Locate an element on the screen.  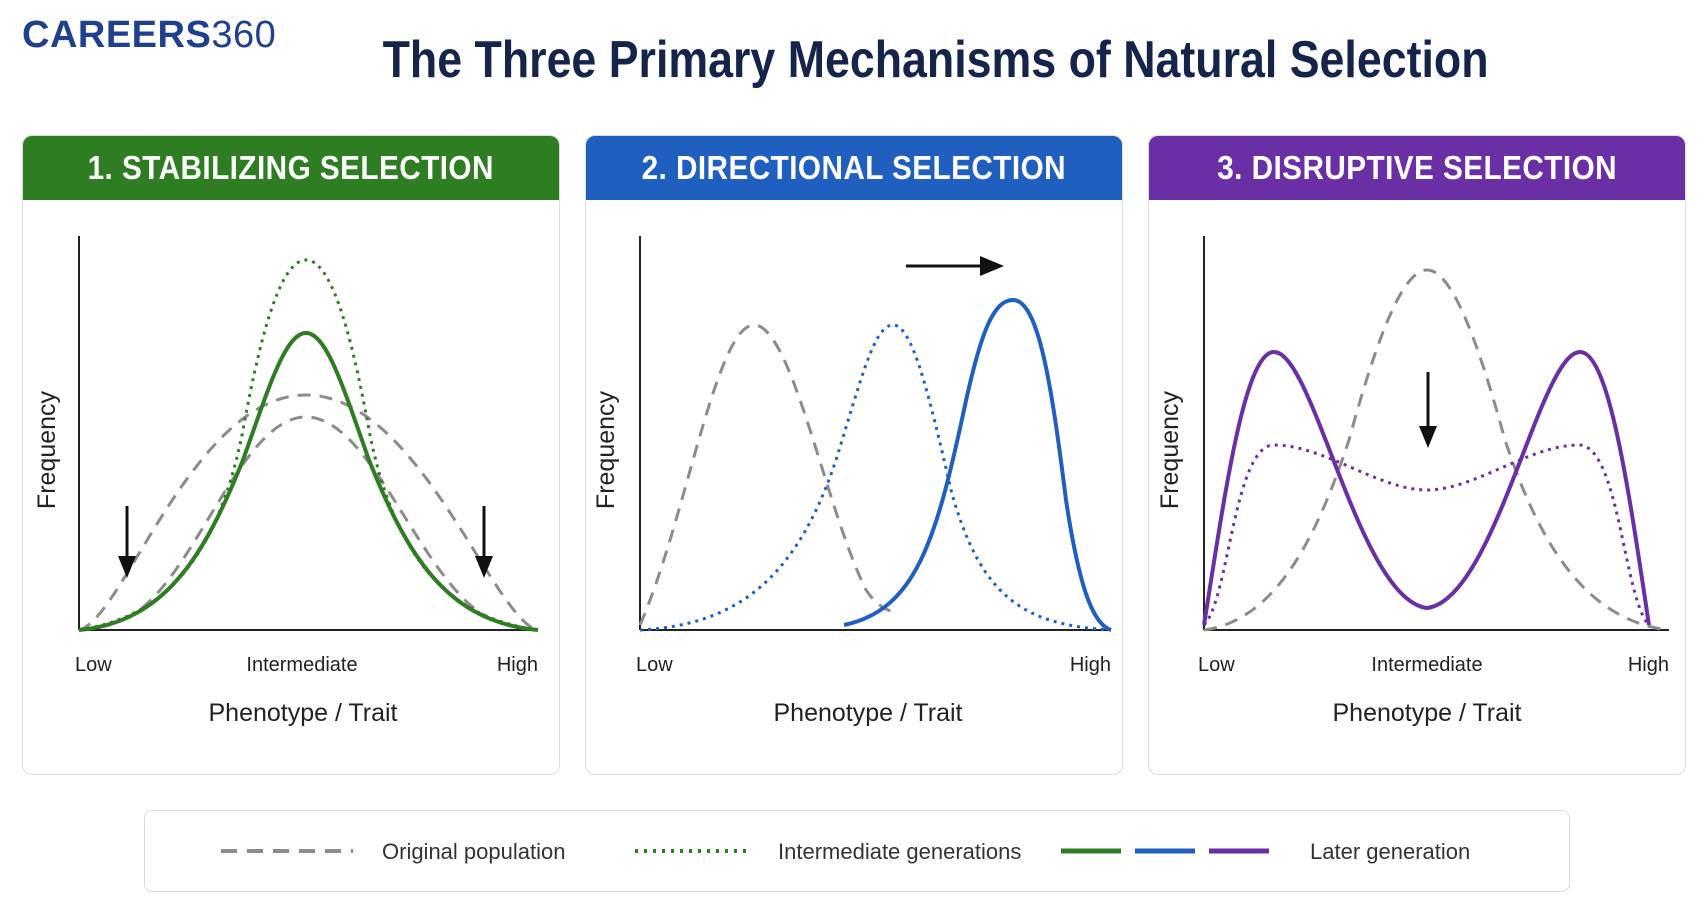
down-arrow-left-icon is located at coordinates (127, 542).